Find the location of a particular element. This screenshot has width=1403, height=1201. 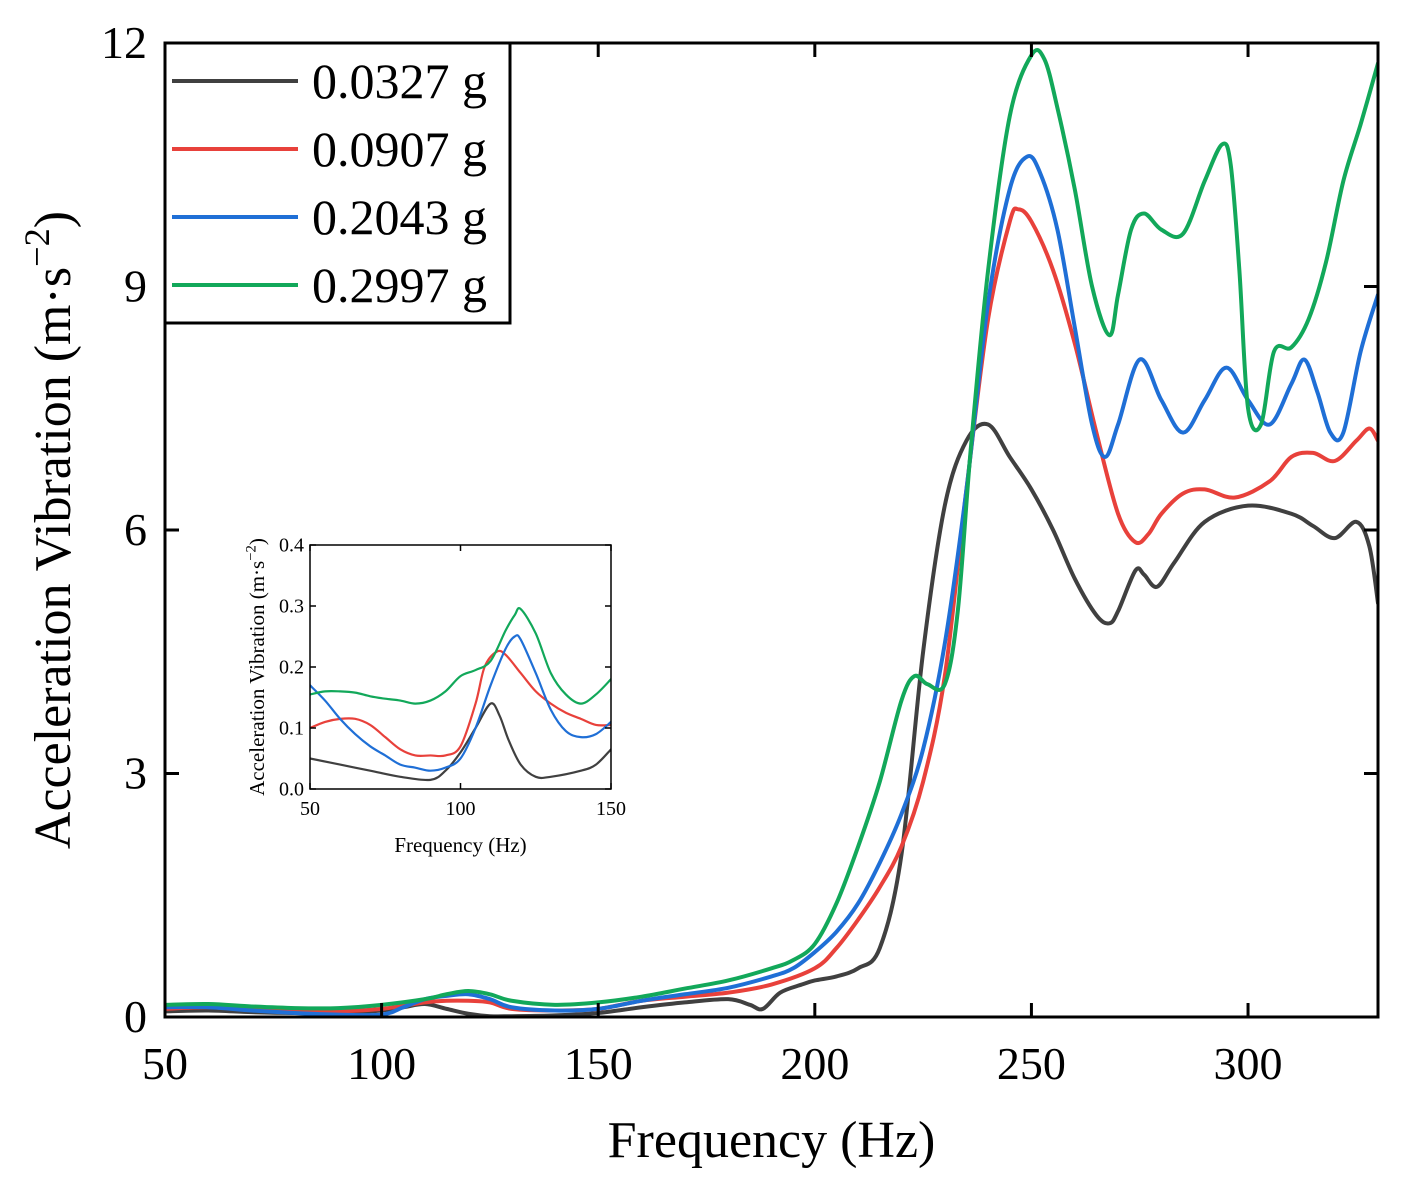

inset-y-axis-label: Acceleration Vibration (m·s−2) is located at coordinates (256, 667).